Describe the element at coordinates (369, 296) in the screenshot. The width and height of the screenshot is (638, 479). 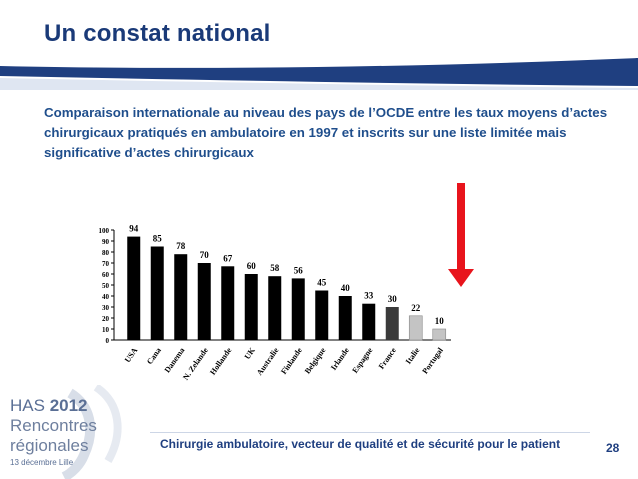
I see `bar-value-label: 33` at that location.